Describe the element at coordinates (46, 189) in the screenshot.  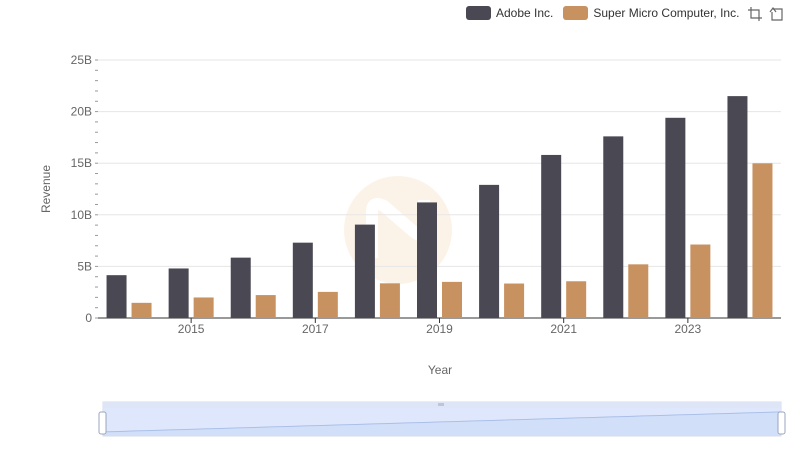
I see `y-axis-title: Revenue` at that location.